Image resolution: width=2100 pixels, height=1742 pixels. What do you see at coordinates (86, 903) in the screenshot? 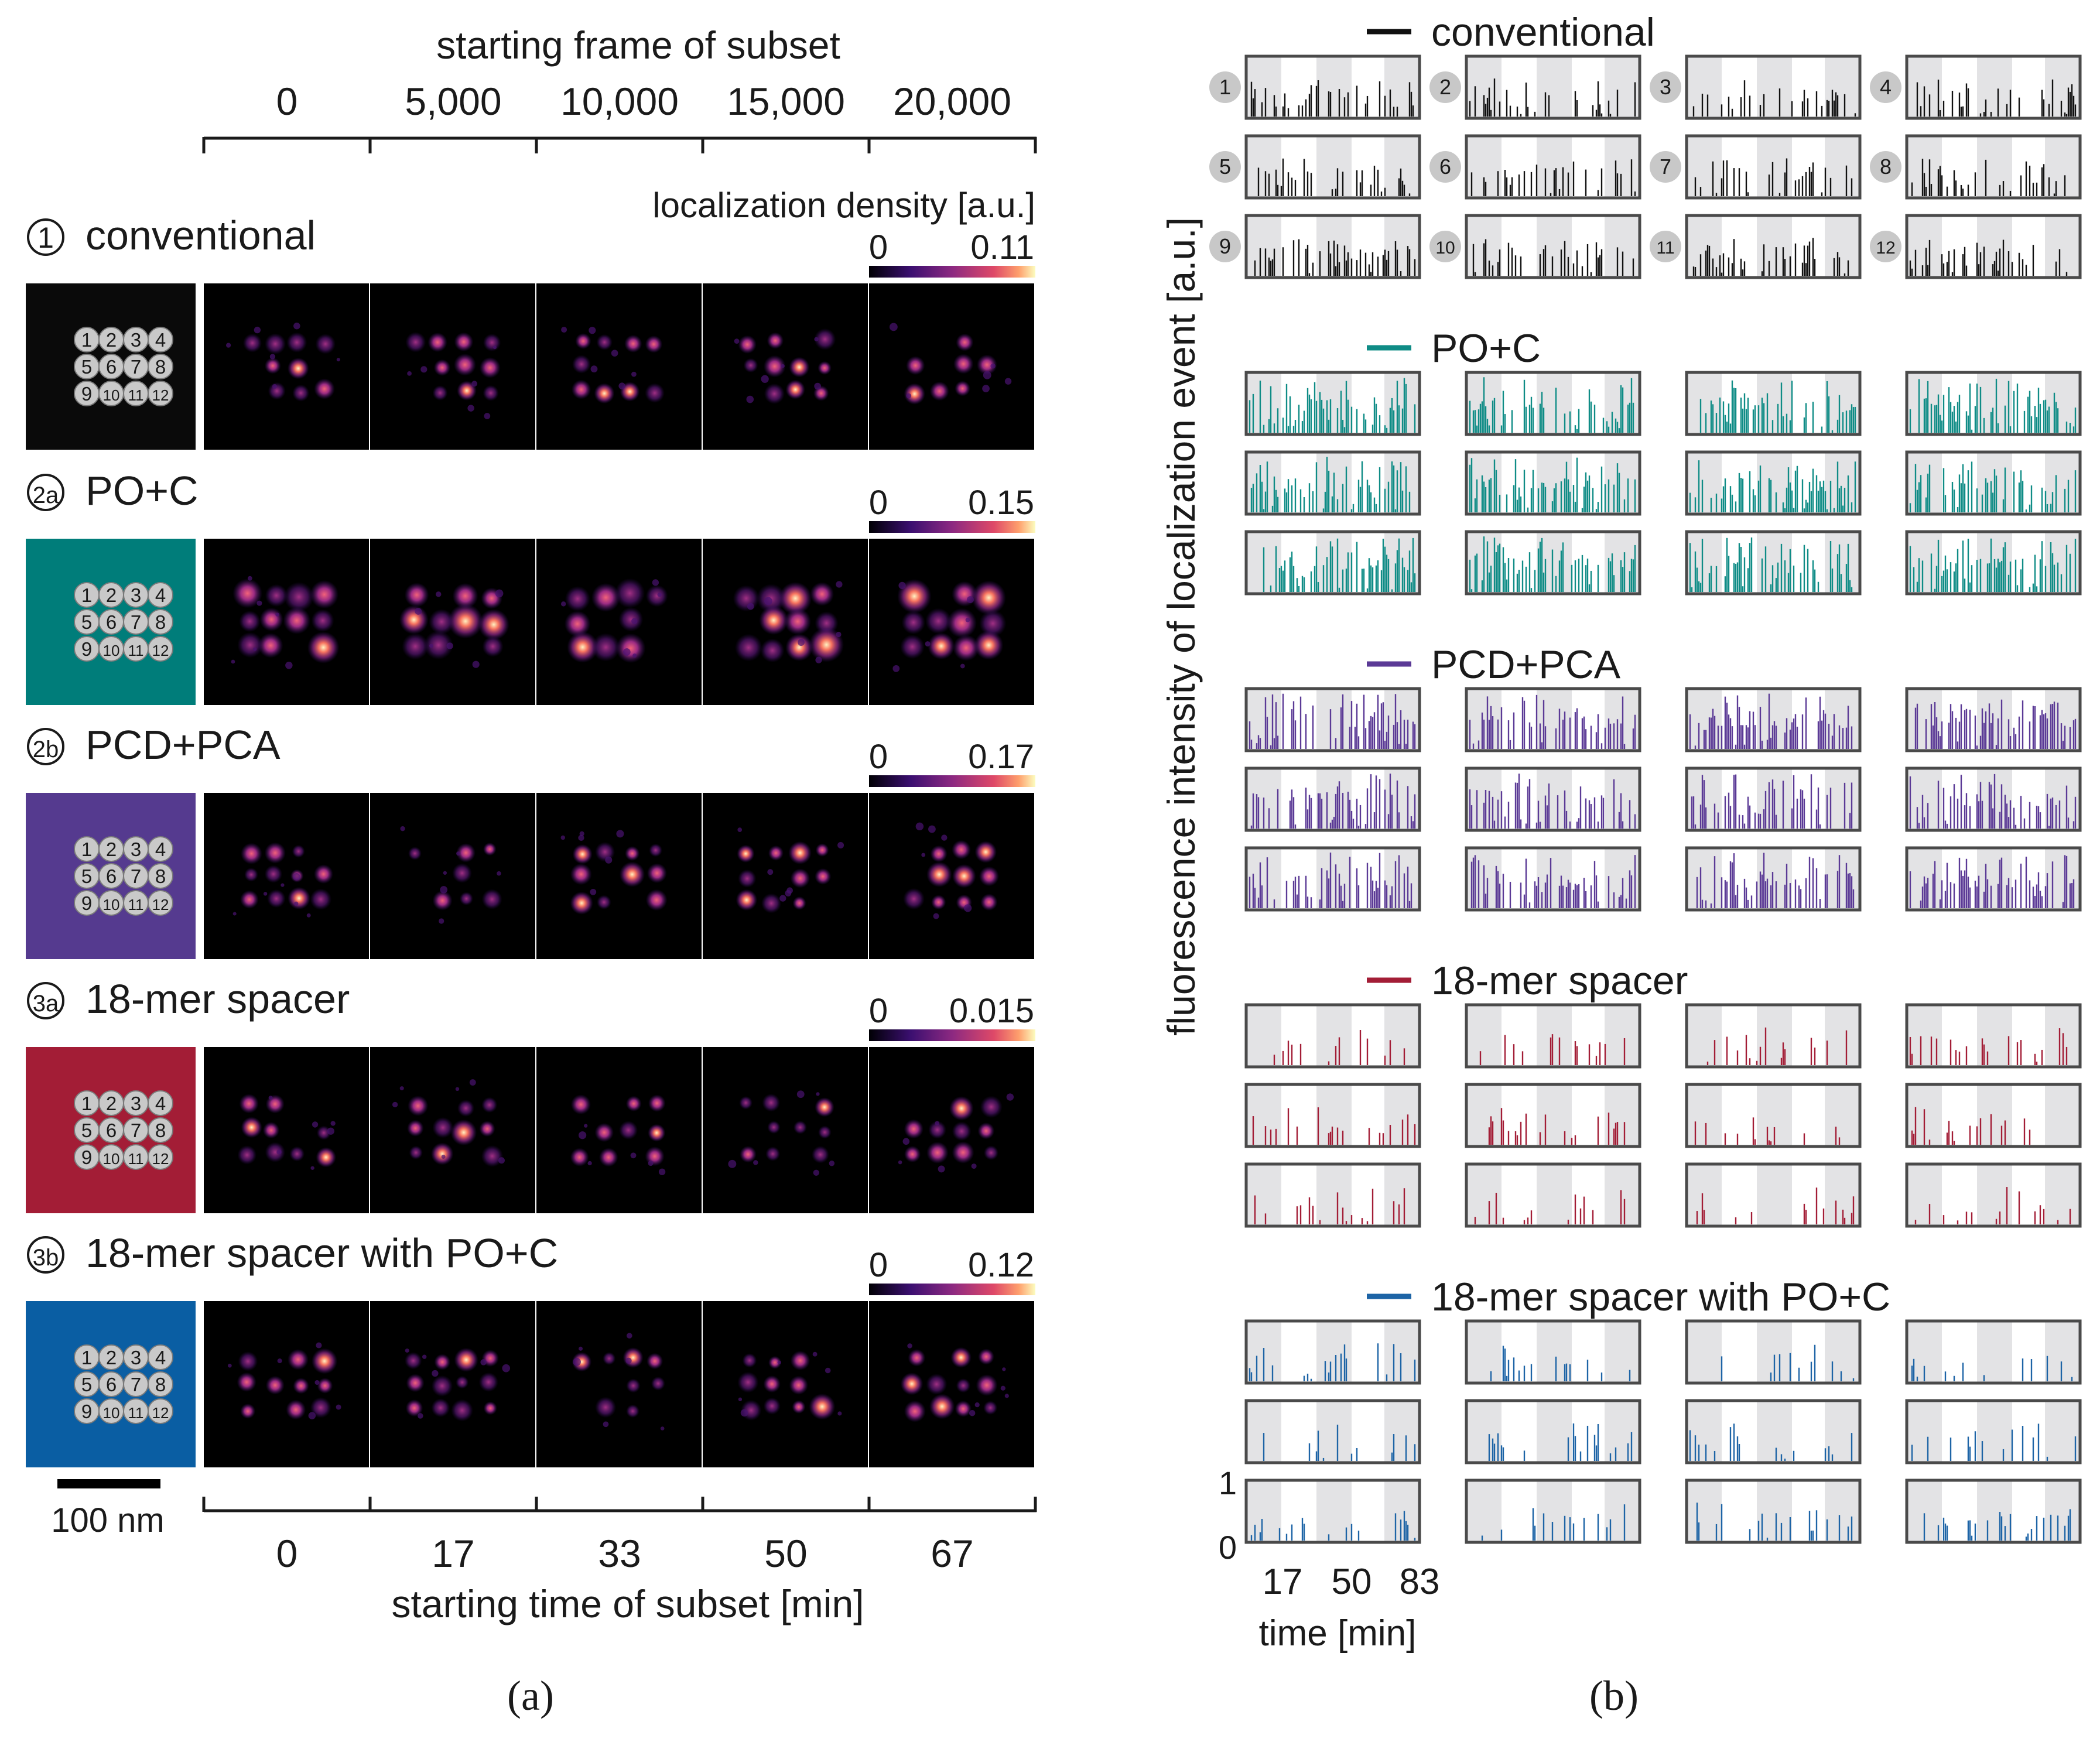
I see `binding-site-number: 9` at bounding box center [86, 903].